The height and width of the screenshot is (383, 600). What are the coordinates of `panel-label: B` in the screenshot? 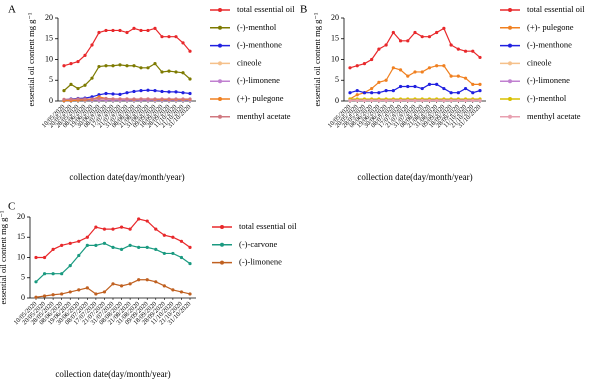 It's located at (303, 10).